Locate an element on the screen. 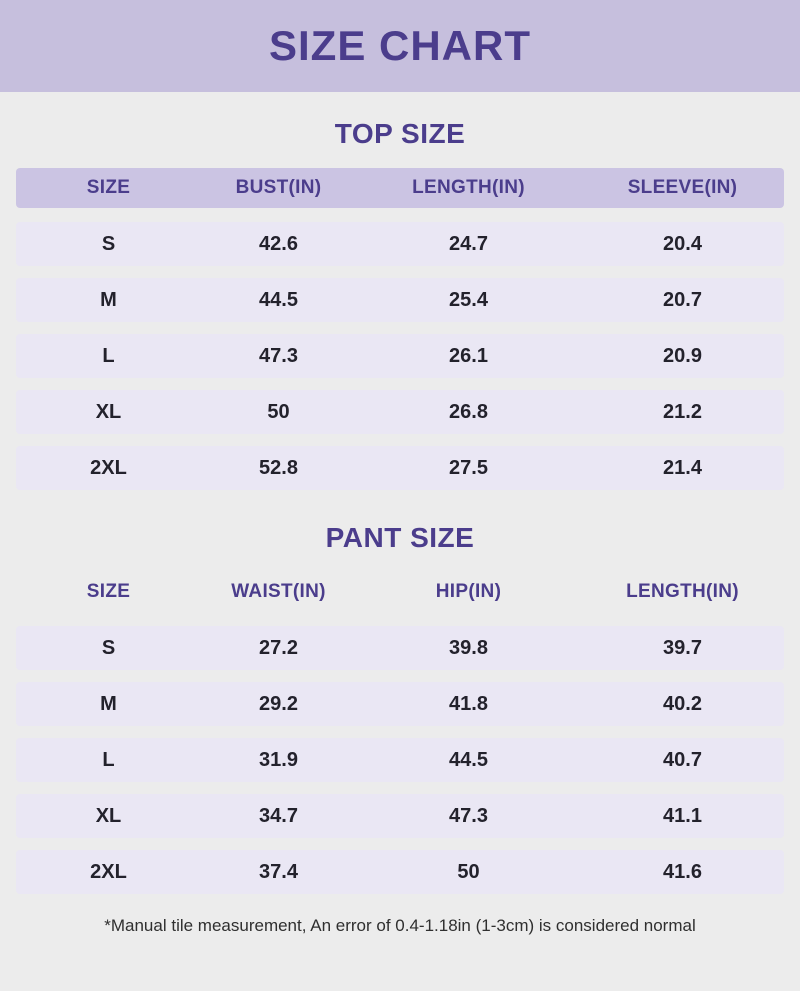  value-cell: 39.8 is located at coordinates (468, 647).